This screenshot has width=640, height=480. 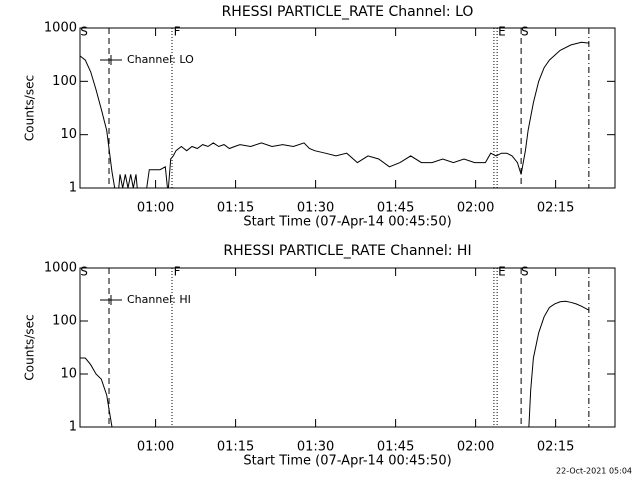 What do you see at coordinates (594, 471) in the screenshot?
I see `footer: 22-Oct-2021 05:04` at bounding box center [594, 471].